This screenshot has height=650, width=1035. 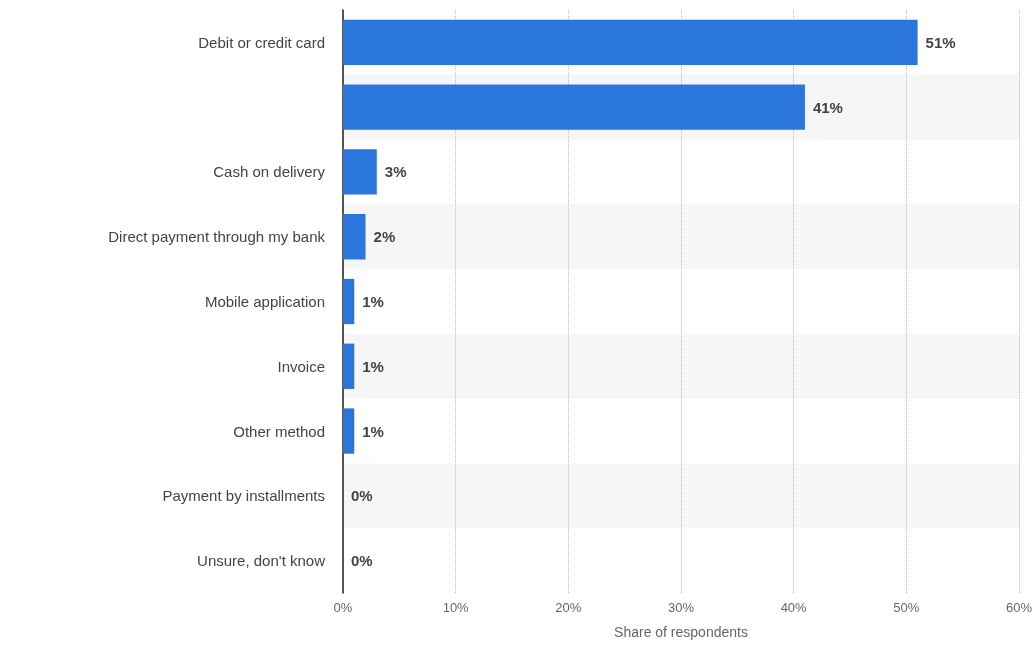 What do you see at coordinates (269, 172) in the screenshot?
I see `y-tick-label: Cash on delivery` at bounding box center [269, 172].